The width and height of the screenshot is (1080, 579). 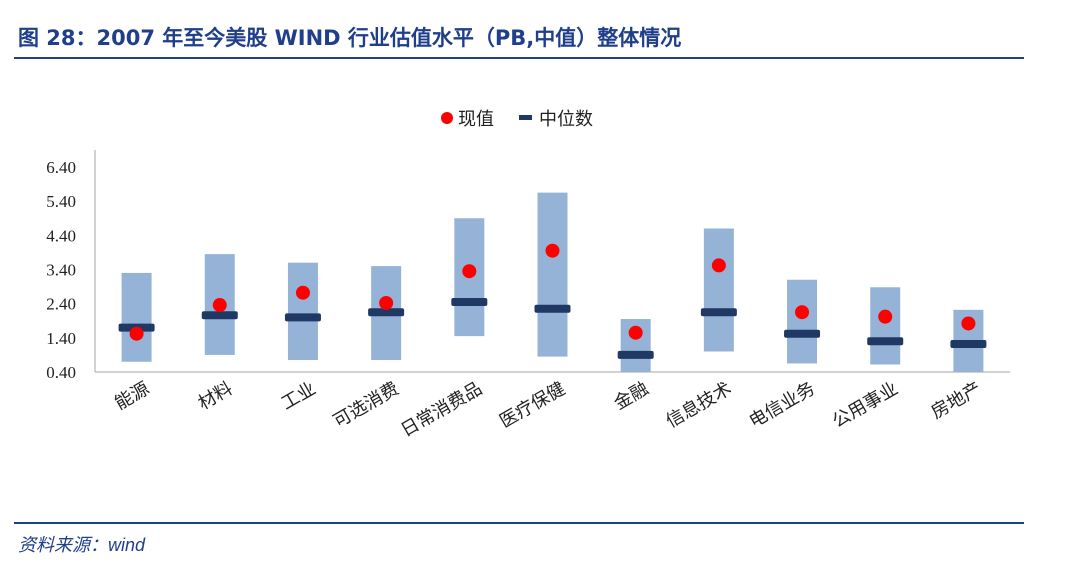 I want to click on category-label: 日常消费品, so click(x=441, y=409).